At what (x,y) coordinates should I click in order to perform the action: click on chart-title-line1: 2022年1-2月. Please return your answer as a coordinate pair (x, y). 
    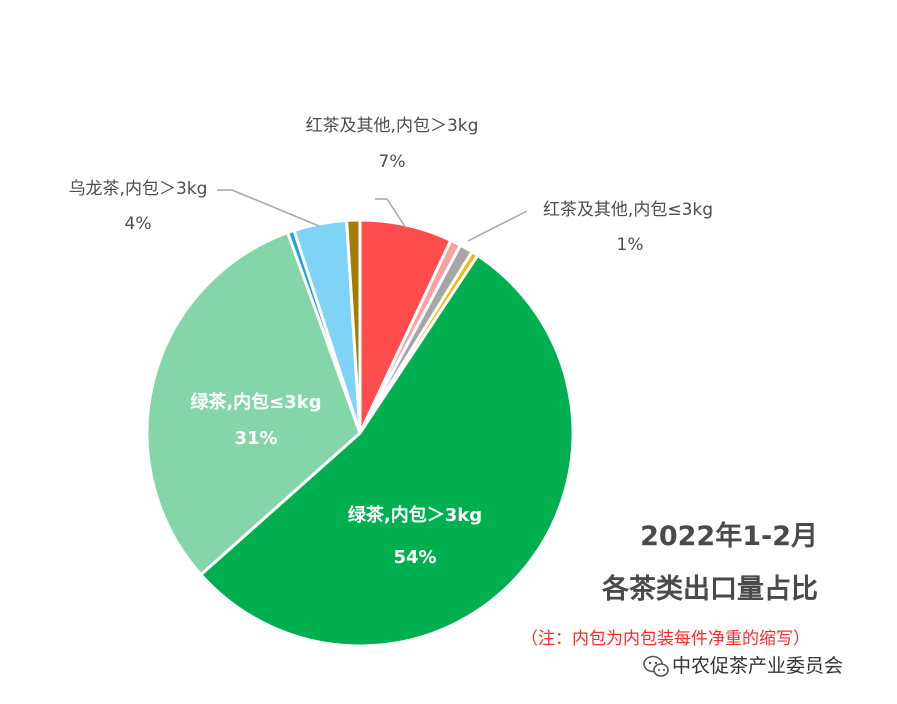
    Looking at the image, I should click on (729, 536).